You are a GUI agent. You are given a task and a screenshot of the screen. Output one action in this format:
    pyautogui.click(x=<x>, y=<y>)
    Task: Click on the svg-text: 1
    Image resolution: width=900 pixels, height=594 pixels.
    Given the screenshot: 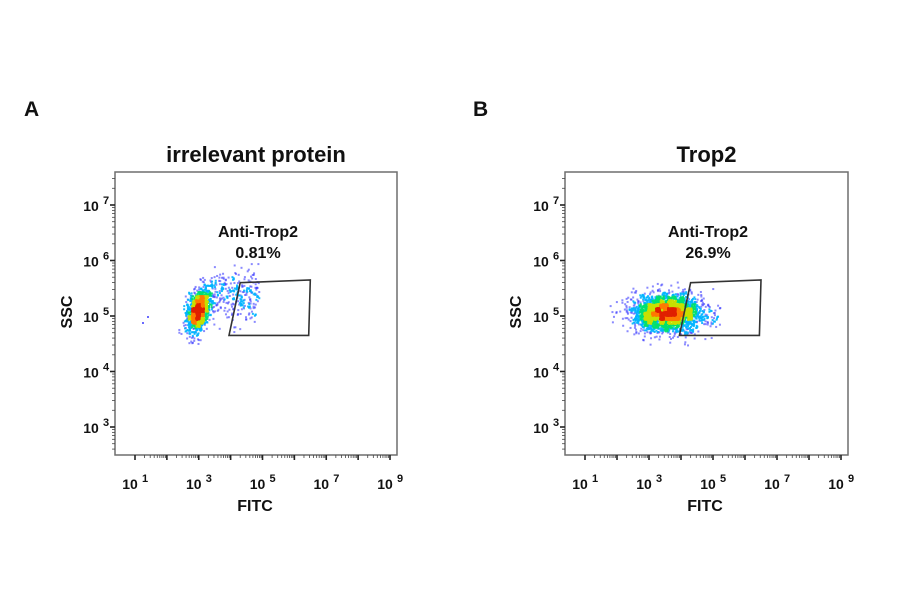 What is the action you would take?
    pyautogui.click(x=145, y=479)
    